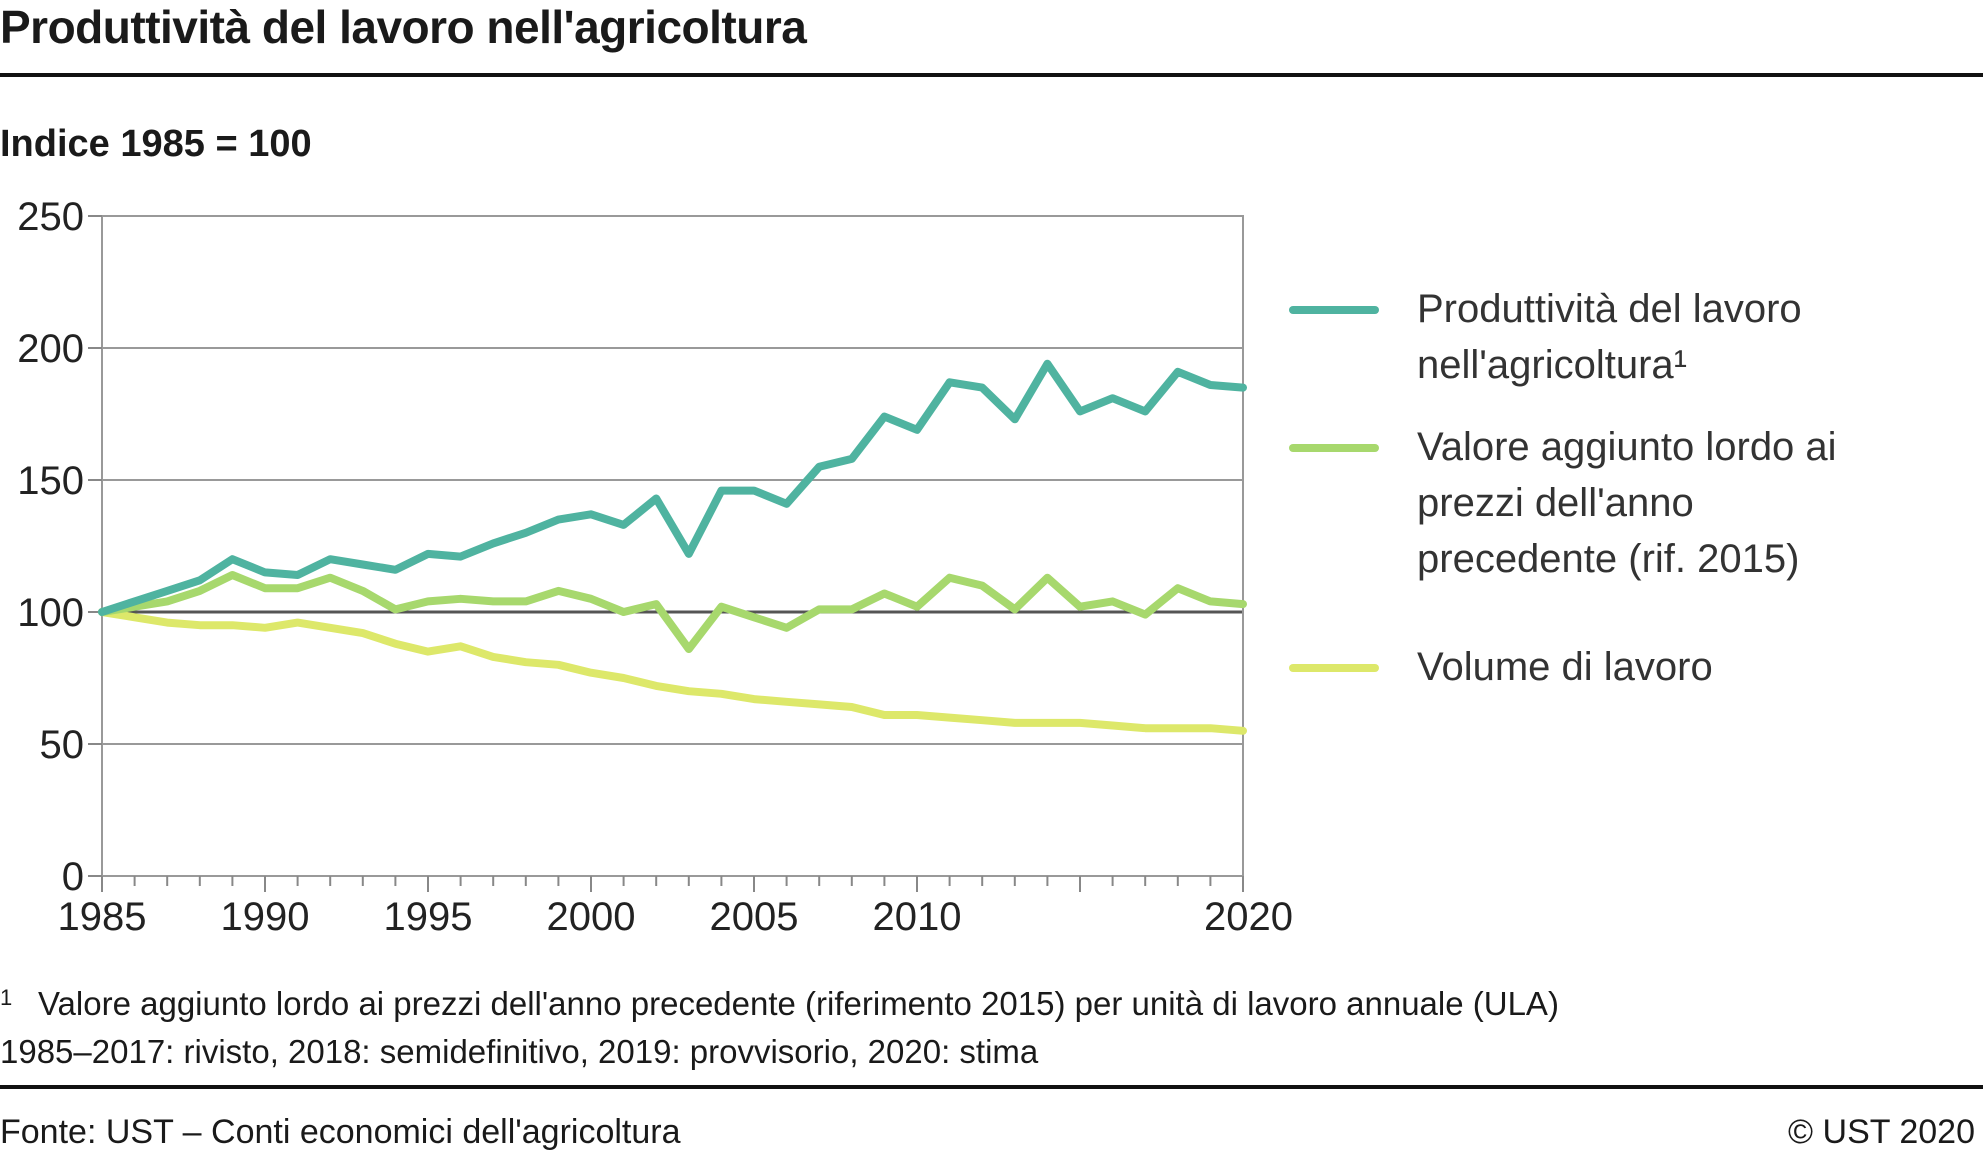 The image size is (1983, 1161). Describe the element at coordinates (1881, 1132) in the screenshot. I see `copyright-text: © UST 2020` at that location.